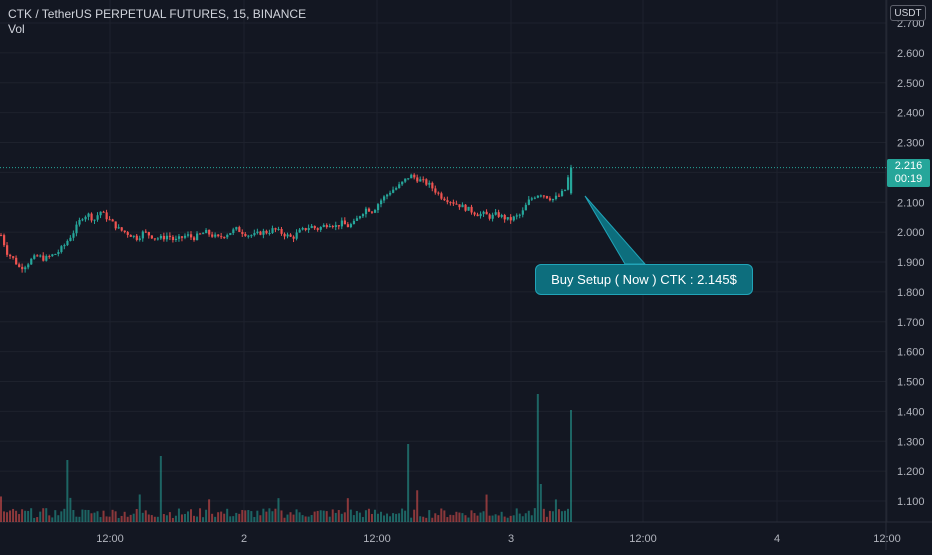  What do you see at coordinates (911, 472) in the screenshot?
I see `y-tick-label: 1.200` at bounding box center [911, 472].